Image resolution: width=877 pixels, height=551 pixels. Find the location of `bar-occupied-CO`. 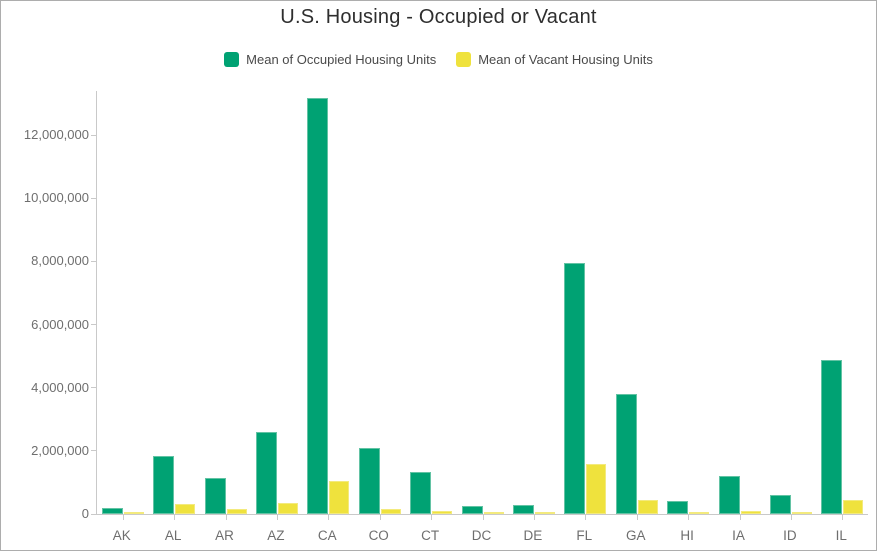

bar-occupied-CO is located at coordinates (369, 481).